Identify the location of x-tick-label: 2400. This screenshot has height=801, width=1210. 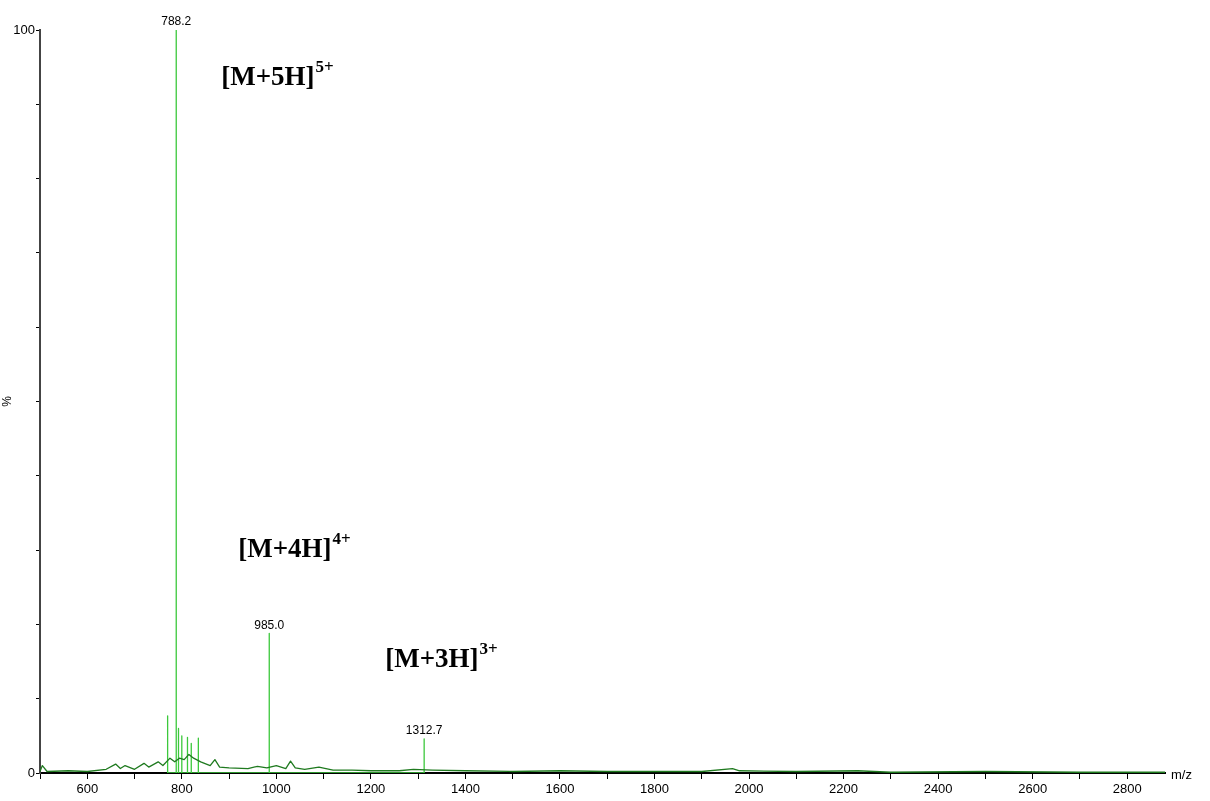
(938, 789).